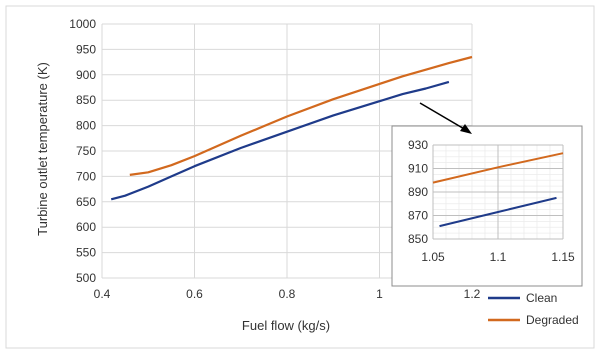 The width and height of the screenshot is (600, 359). Describe the element at coordinates (286, 325) in the screenshot. I see `x-axis-label: Fuel flow (kg/s)` at that location.